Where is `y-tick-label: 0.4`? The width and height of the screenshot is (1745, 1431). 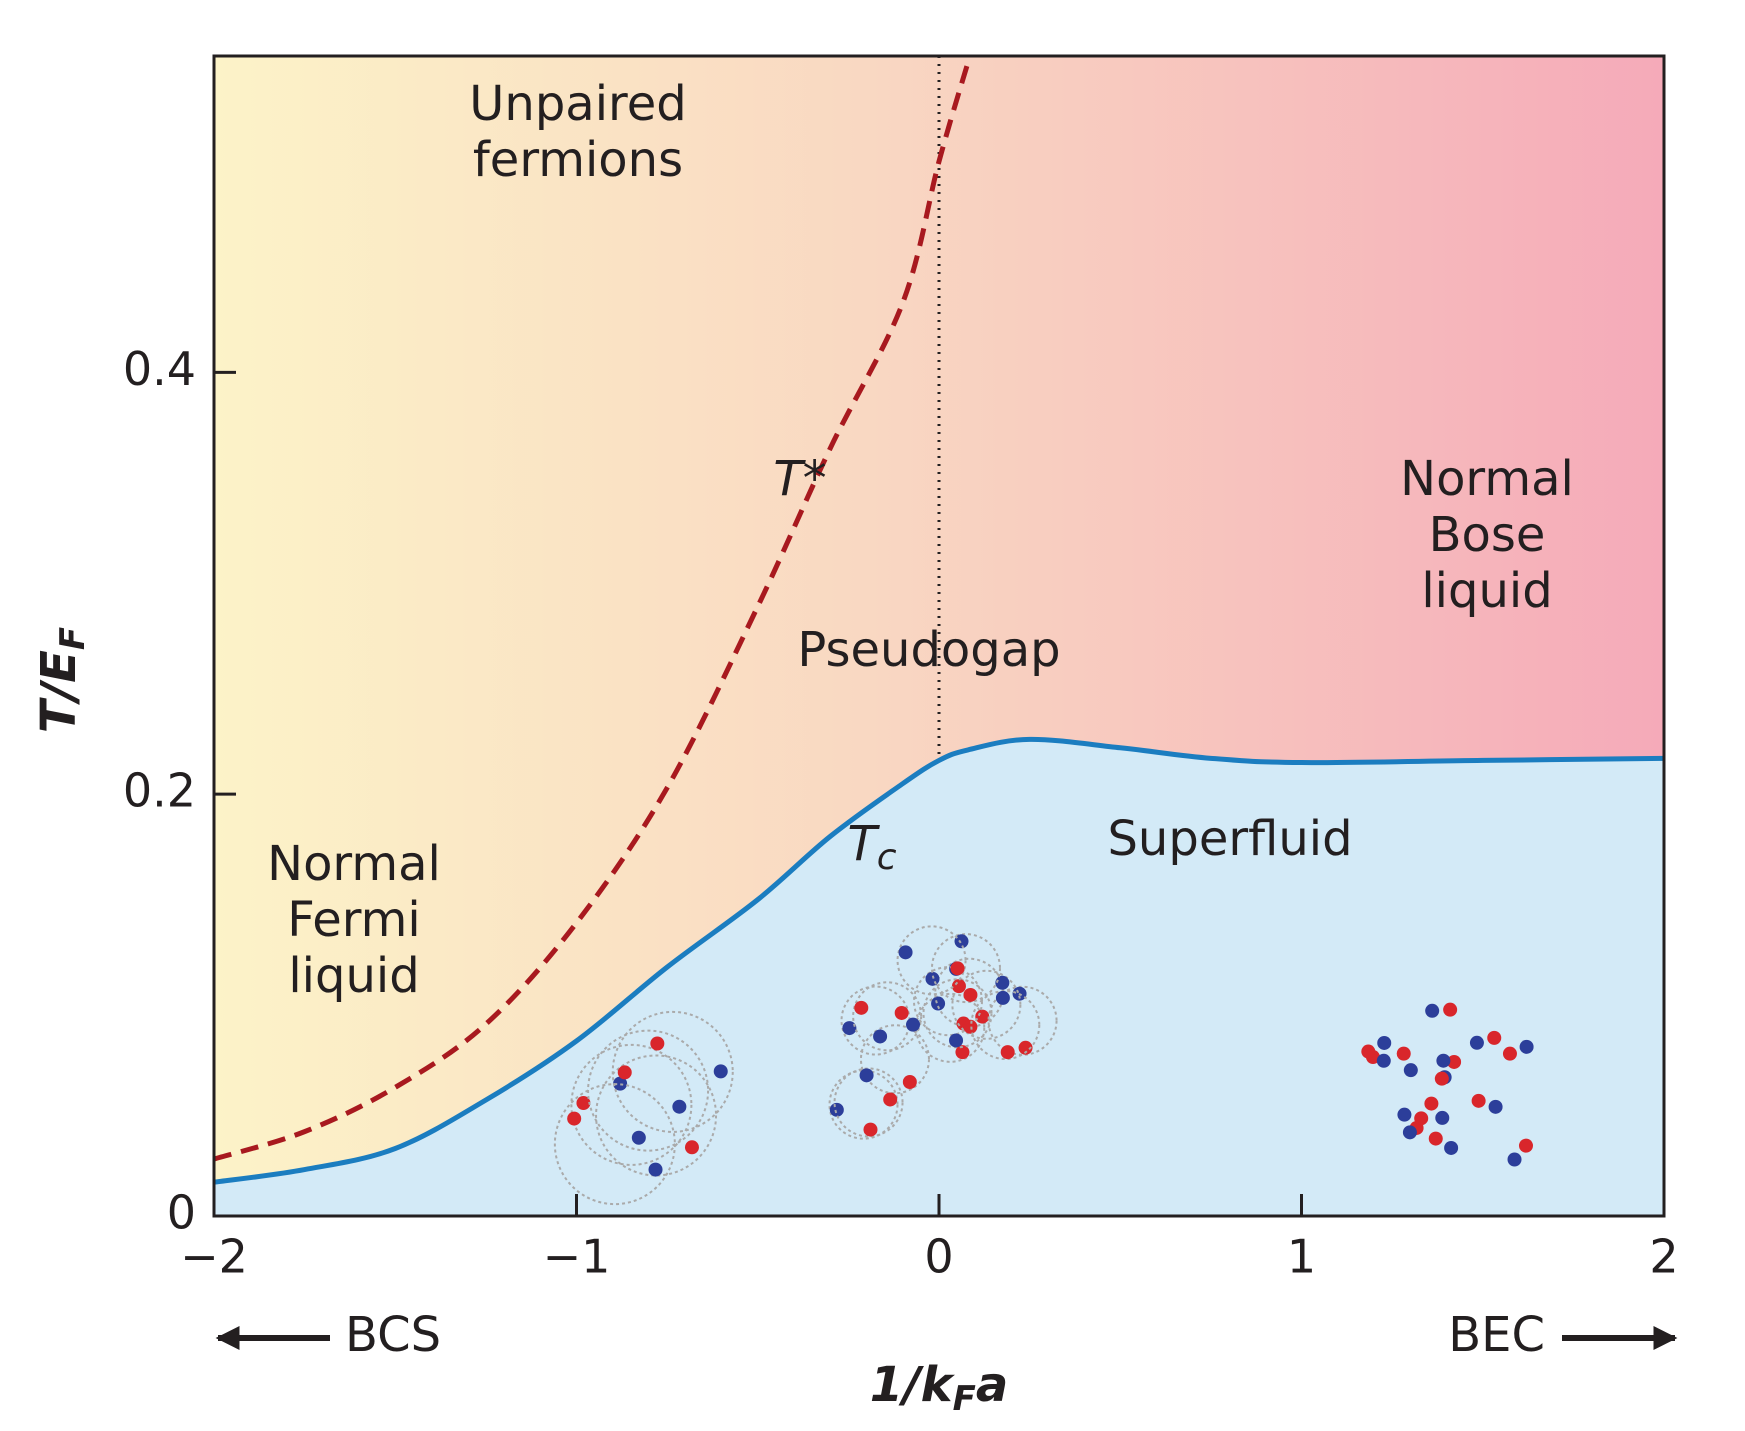 y-tick-label: 0.4 is located at coordinates (159, 369).